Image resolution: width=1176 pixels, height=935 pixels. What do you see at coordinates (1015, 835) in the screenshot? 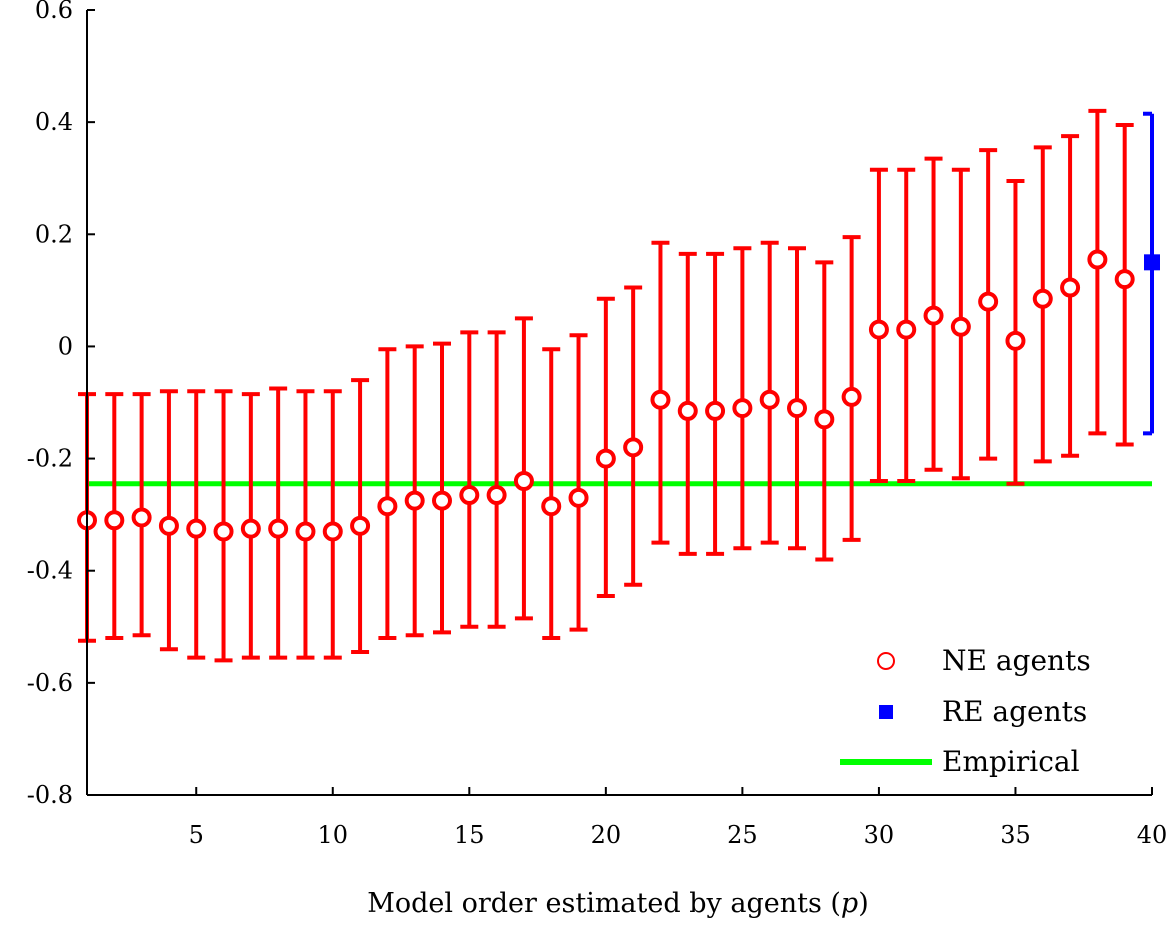
I see `x-tick-label: 35` at bounding box center [1015, 835].